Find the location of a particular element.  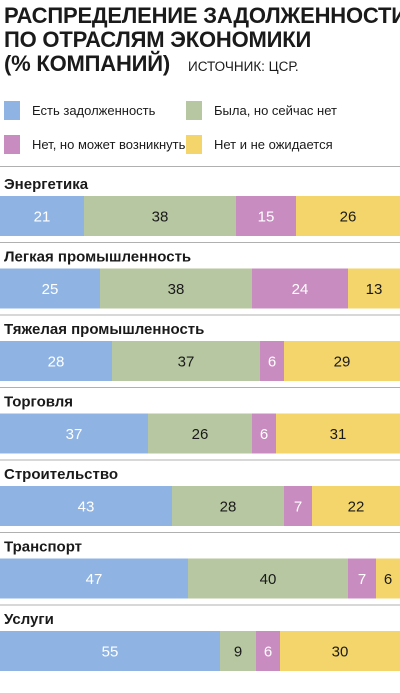

value-label-5-series-1: 40 is located at coordinates (268, 579).